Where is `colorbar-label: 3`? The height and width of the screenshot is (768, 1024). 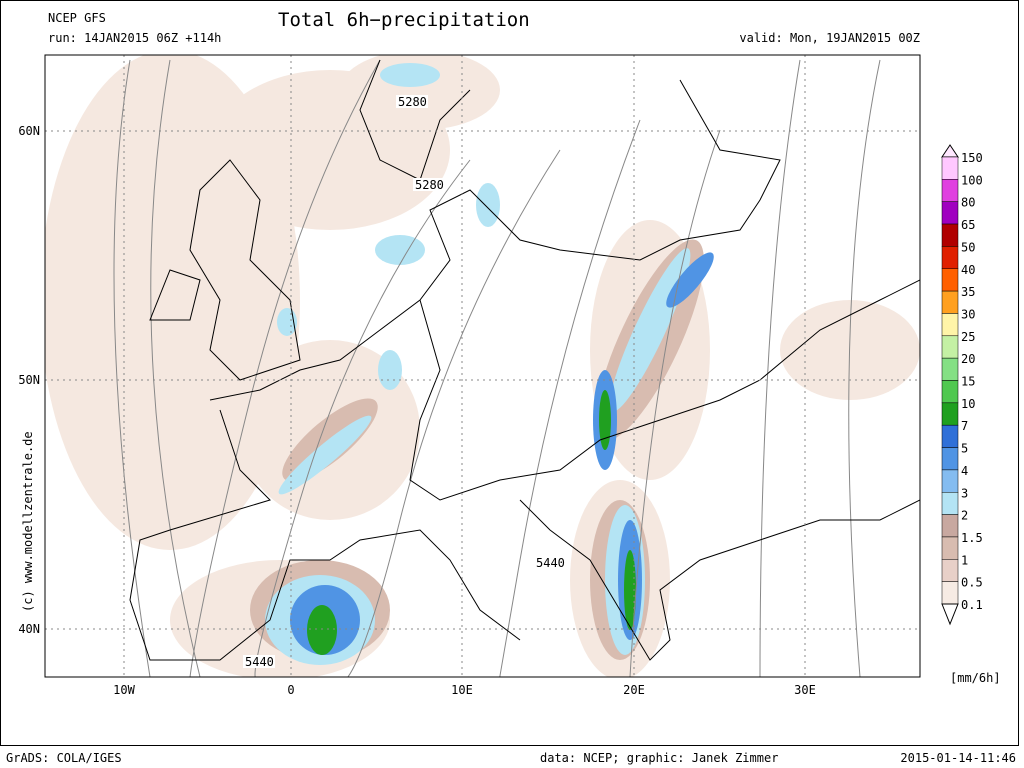 colorbar-label: 3 is located at coordinates (964, 493).